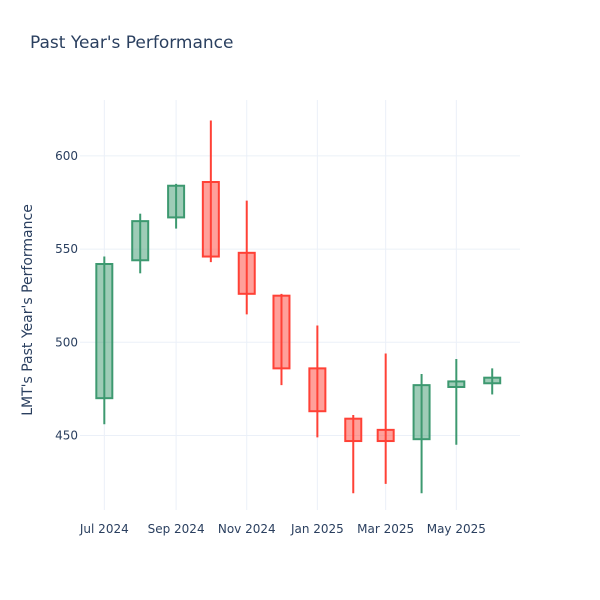 The height and width of the screenshot is (600, 600). Describe the element at coordinates (66, 342) in the screenshot. I see `y-tick-label: 500` at that location.